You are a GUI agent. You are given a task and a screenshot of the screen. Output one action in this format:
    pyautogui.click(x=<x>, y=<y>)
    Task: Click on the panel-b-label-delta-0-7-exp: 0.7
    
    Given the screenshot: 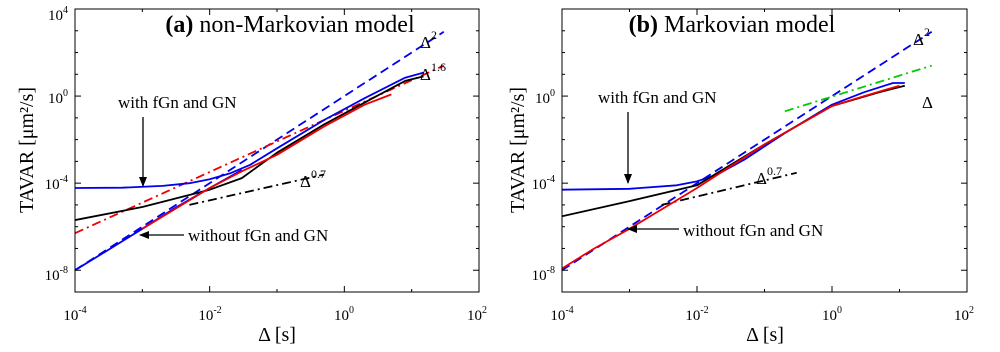 What is the action you would take?
    pyautogui.click(x=774, y=171)
    